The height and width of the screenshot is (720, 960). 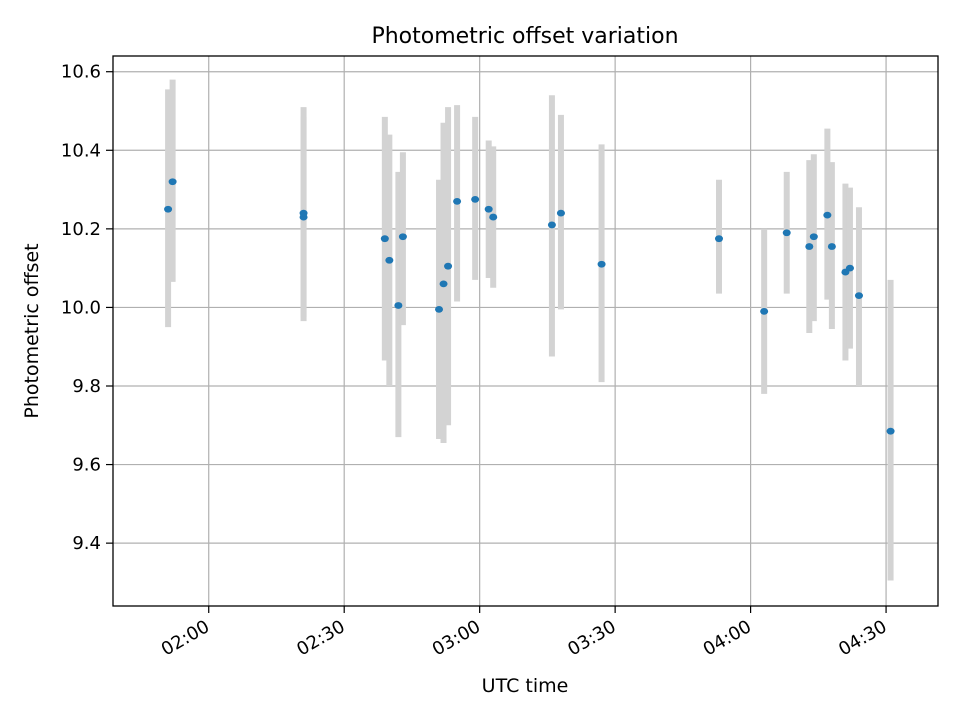 What do you see at coordinates (81, 229) in the screenshot?
I see `y-tick-label: 10.2` at bounding box center [81, 229].